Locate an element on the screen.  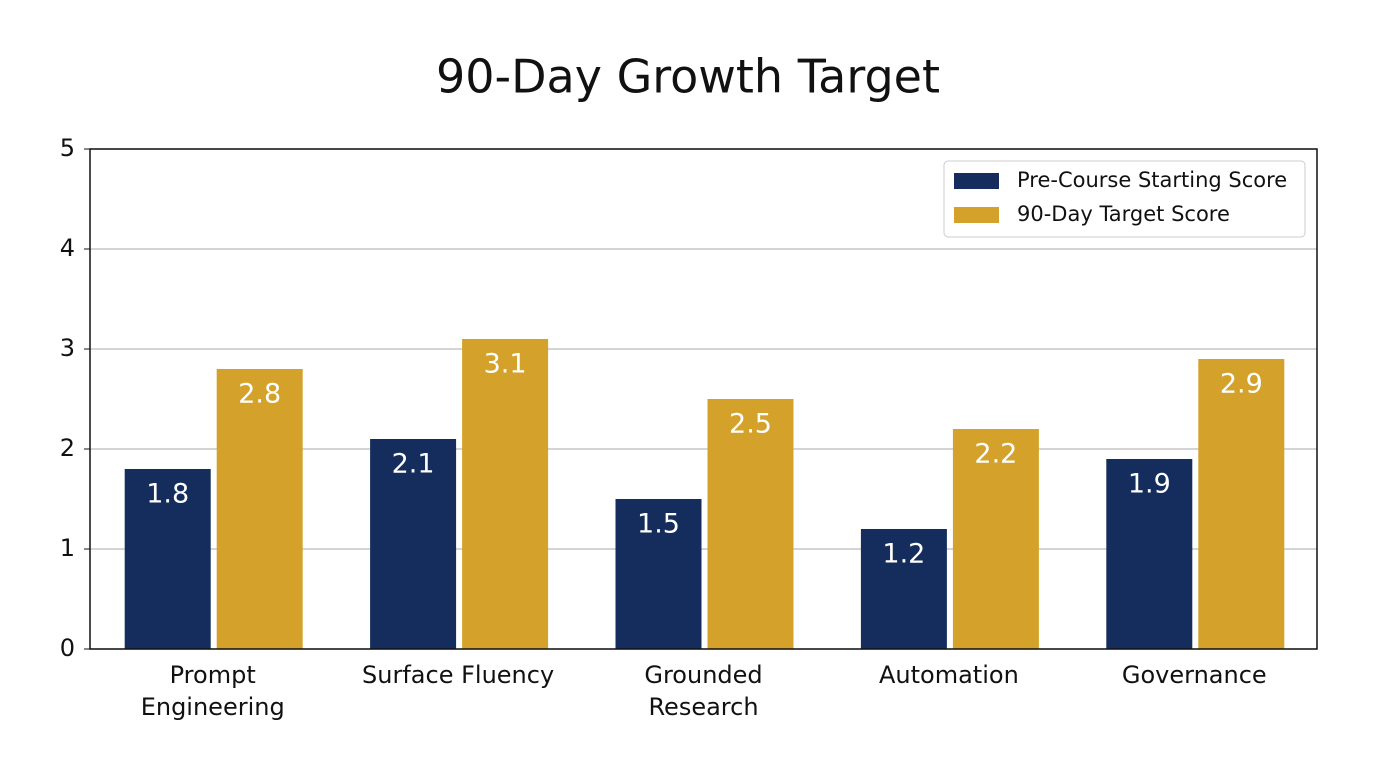
value-label: 1.2 is located at coordinates (903, 554).